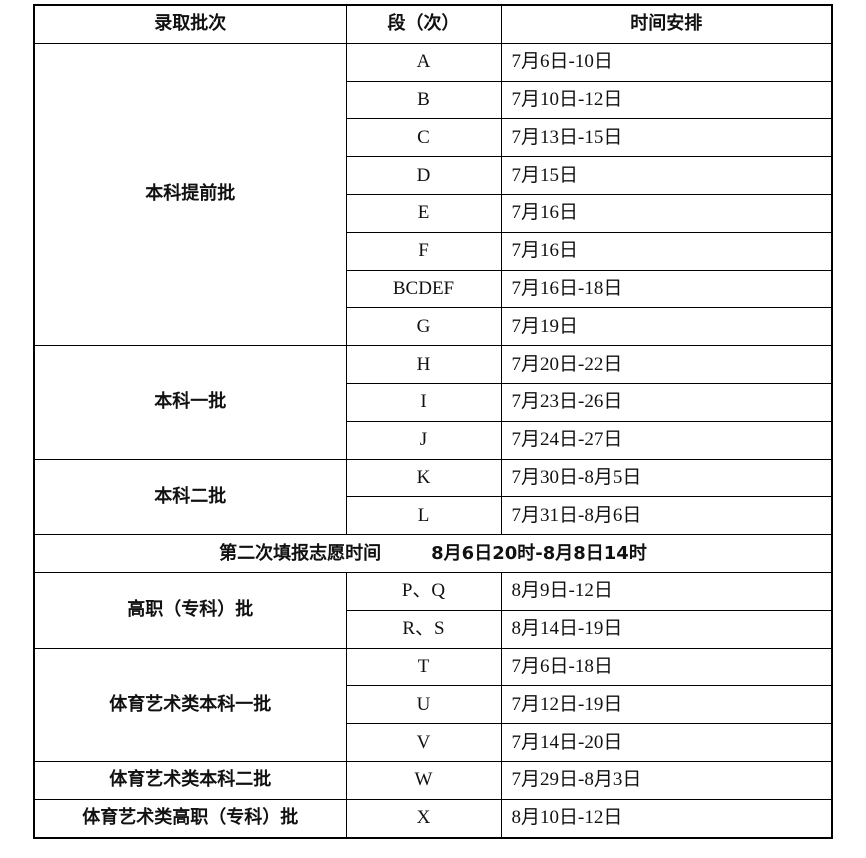 The width and height of the screenshot is (866, 858). I want to click on table-row: V 7月14日-20日, so click(433, 742).